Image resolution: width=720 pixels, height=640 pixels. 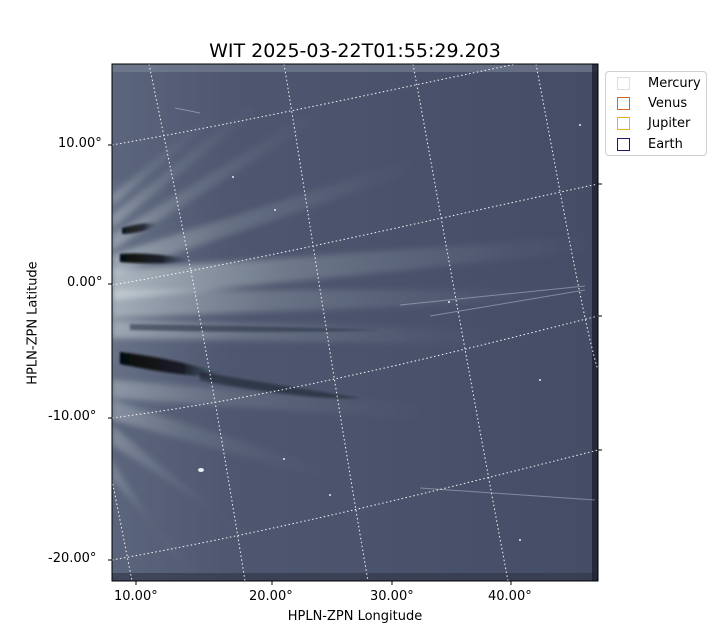 I want to click on legend-item-earth: Earth, so click(x=662, y=145).